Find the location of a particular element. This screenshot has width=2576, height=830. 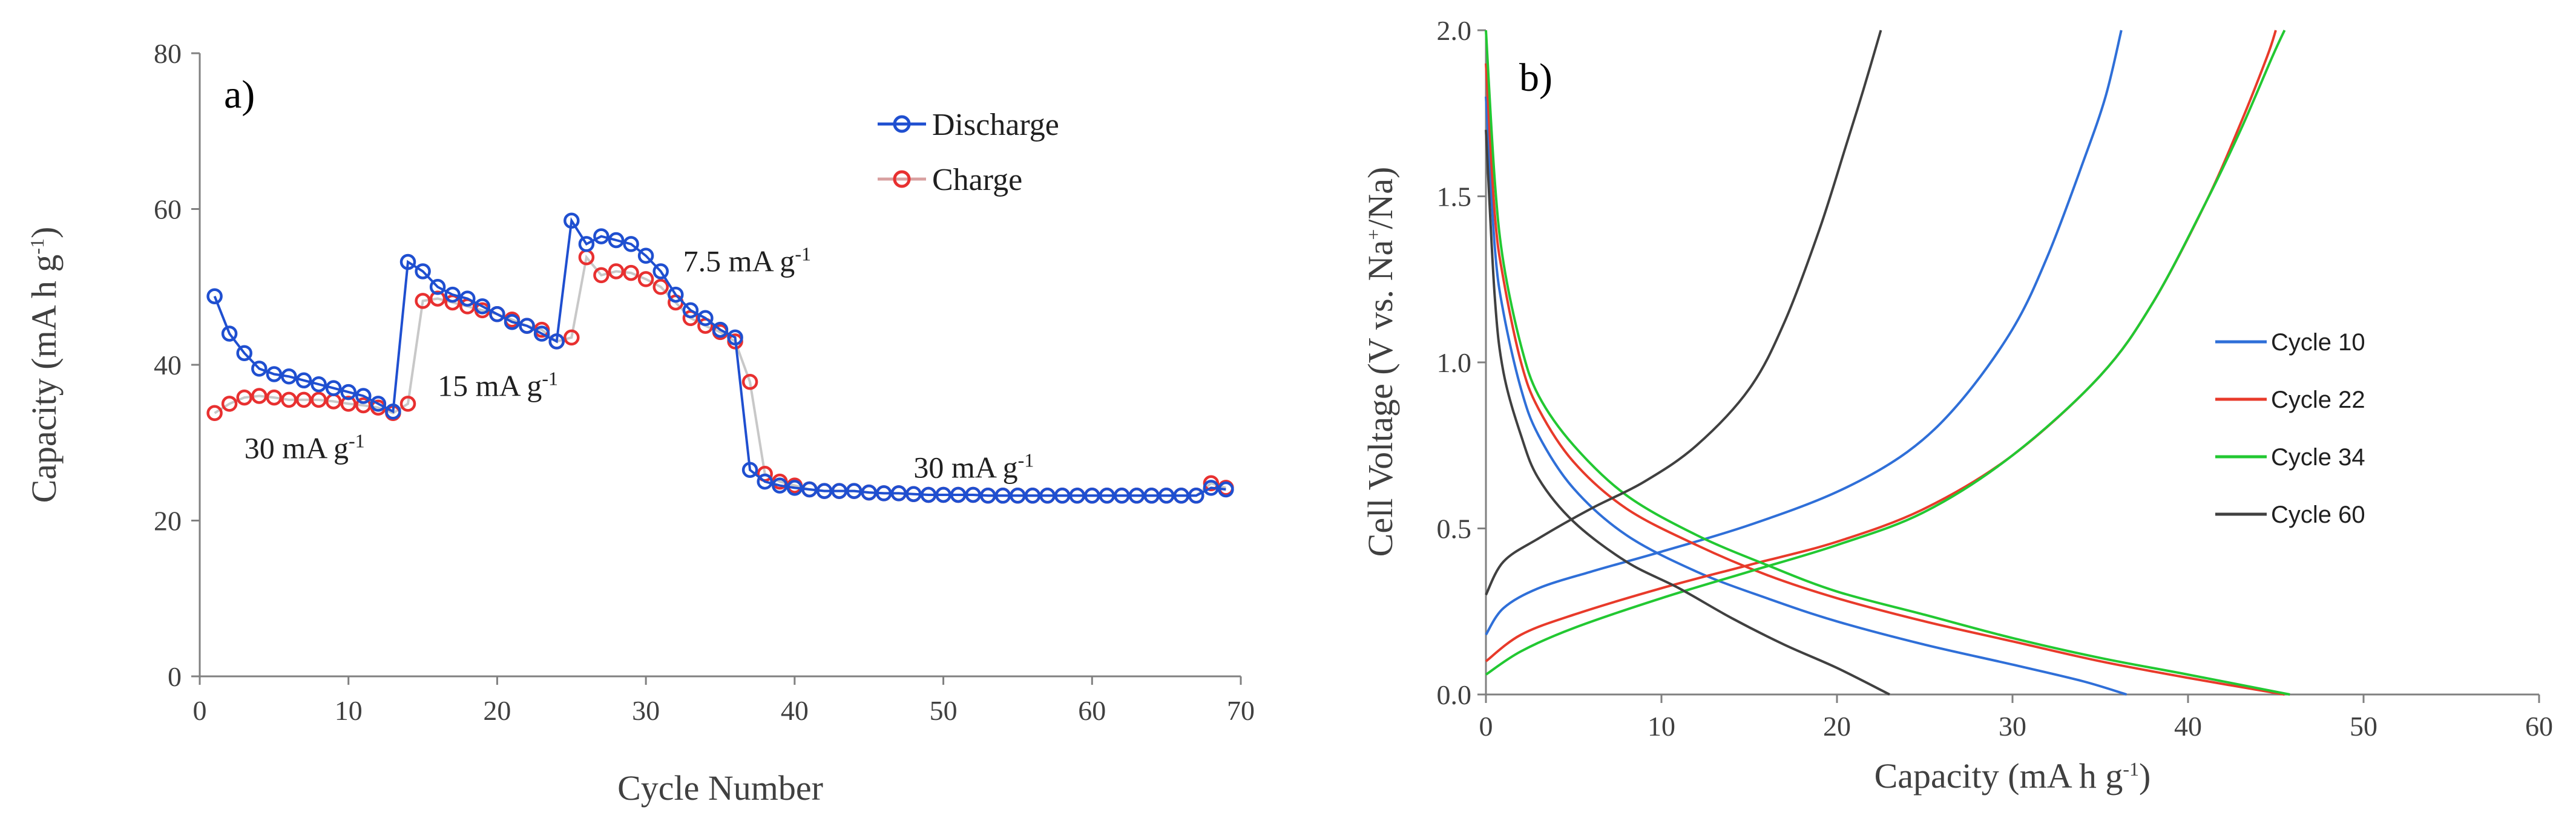

rate-annotation: 30 mA g-1 is located at coordinates (973, 467).